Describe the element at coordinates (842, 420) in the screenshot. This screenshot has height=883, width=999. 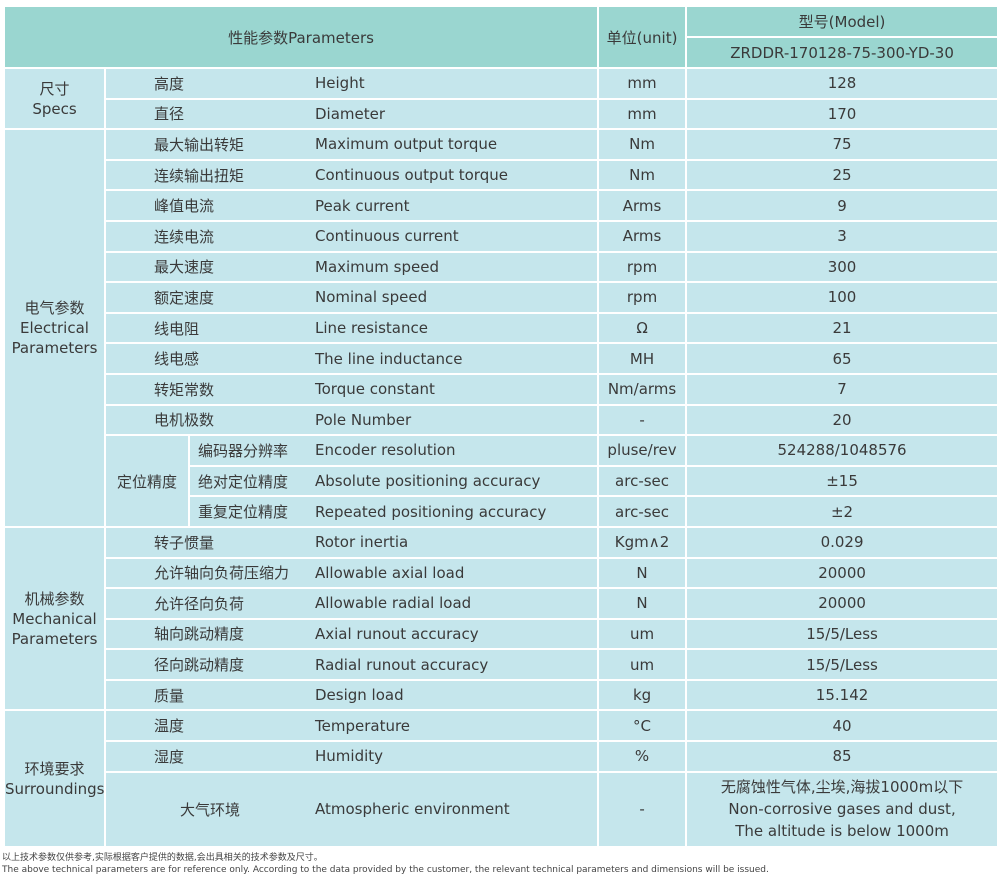
I see `param-value: 20` at that location.